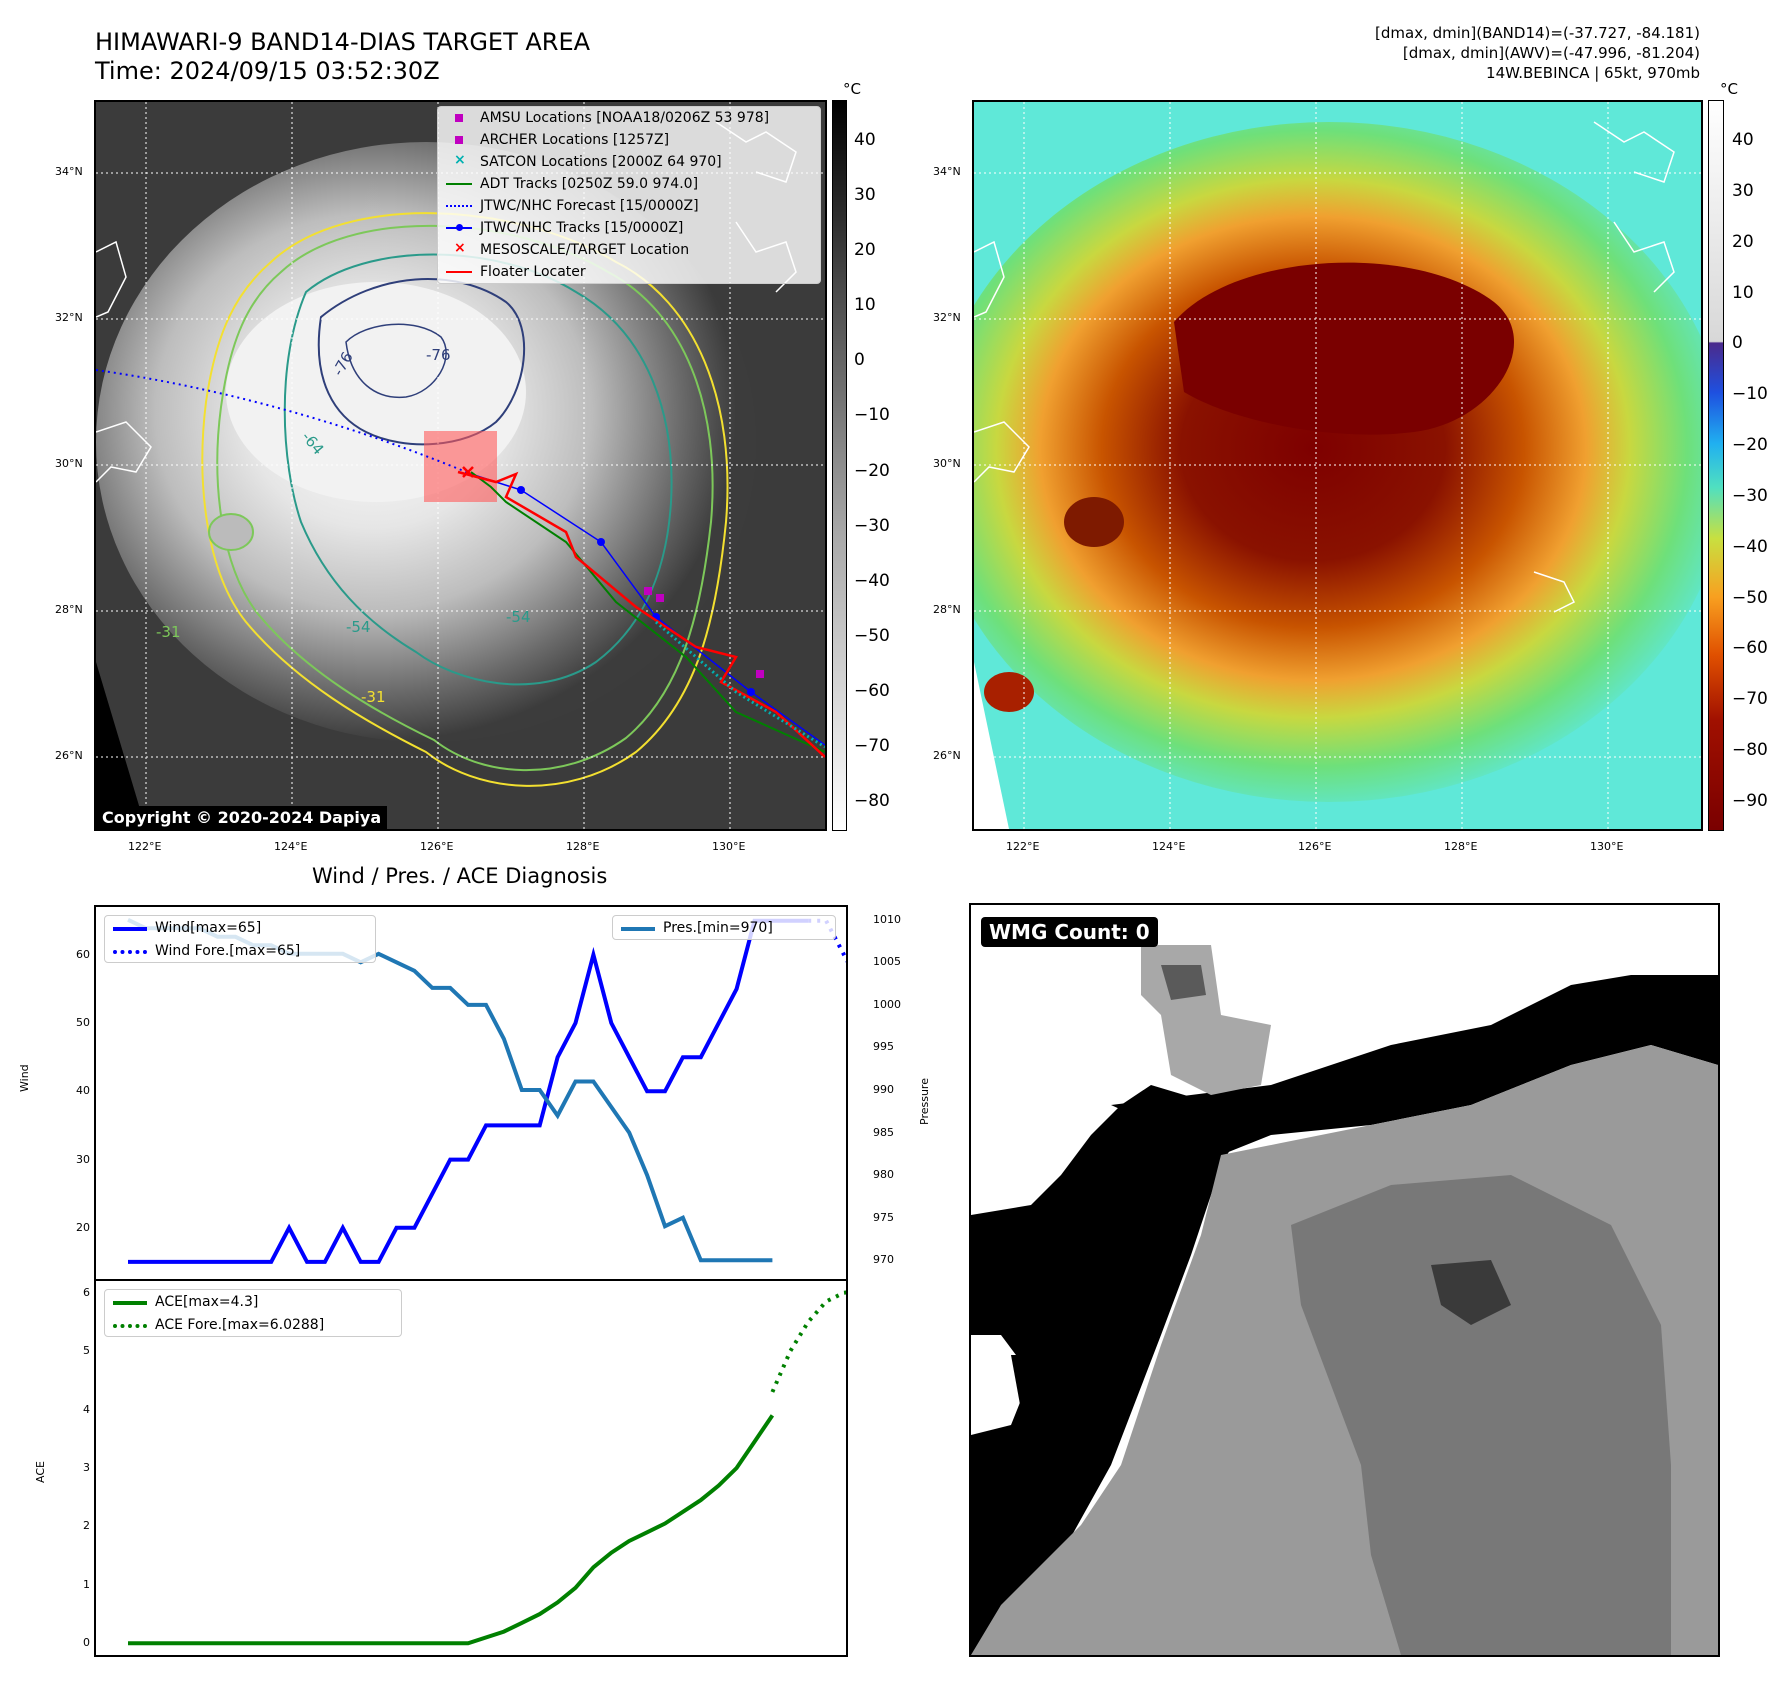 The height and width of the screenshot is (1690, 1788). Describe the element at coordinates (636, 591) in the screenshot. I see `jtwc-track-points` at that location.